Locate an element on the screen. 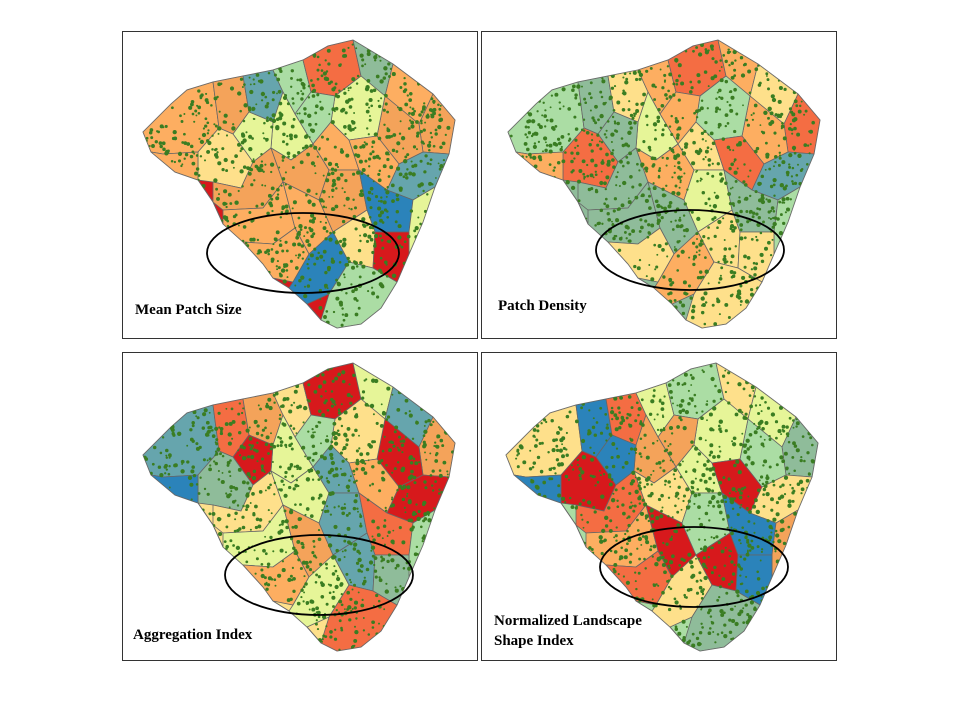  patch-layer is located at coordinates (298, 185).